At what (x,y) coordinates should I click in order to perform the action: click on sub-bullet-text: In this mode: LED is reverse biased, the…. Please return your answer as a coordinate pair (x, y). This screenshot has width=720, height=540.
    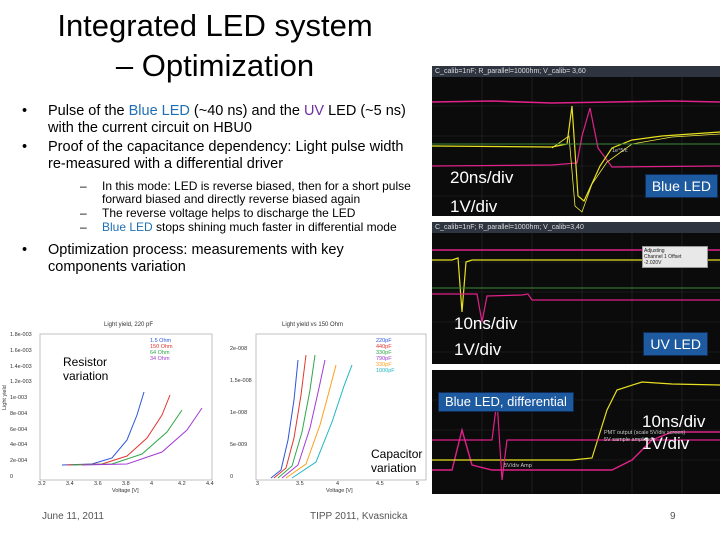
    Looking at the image, I should click on (256, 192).